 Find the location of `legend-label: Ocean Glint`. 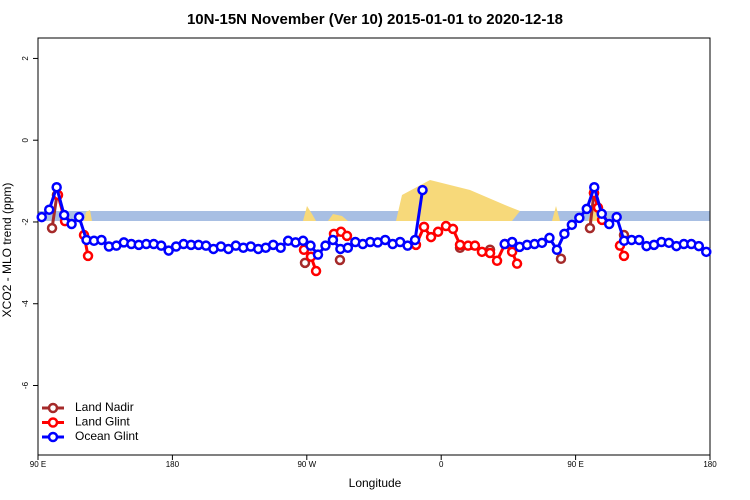

legend-label: Ocean Glint is located at coordinates (107, 436).